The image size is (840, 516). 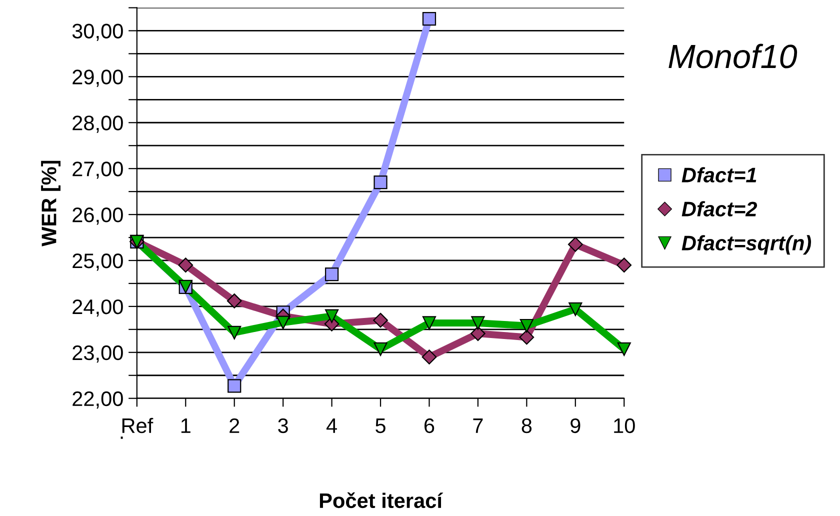 What do you see at coordinates (478, 425) in the screenshot?
I see `x-tick-label: 7` at bounding box center [478, 425].